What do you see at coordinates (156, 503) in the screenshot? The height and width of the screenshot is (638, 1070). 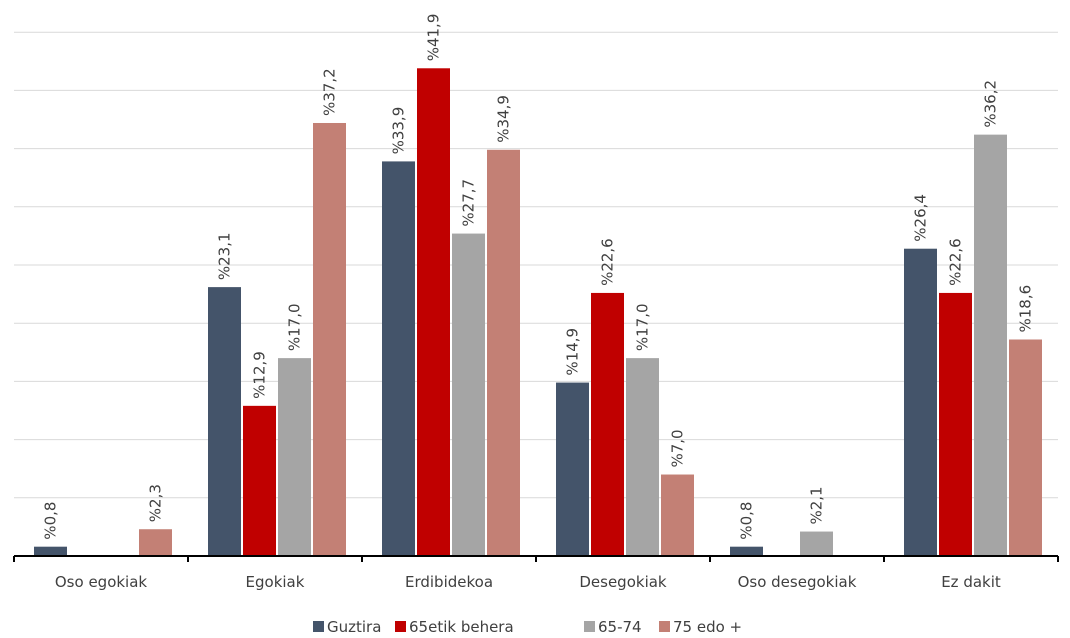 I see `data-label-75-edo-oso-egokiak: %2,3` at bounding box center [156, 503].